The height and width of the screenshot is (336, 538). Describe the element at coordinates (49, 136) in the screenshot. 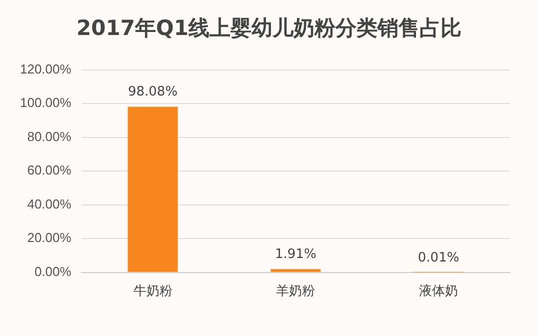

I see `y-tick-label: 80.00%` at that location.